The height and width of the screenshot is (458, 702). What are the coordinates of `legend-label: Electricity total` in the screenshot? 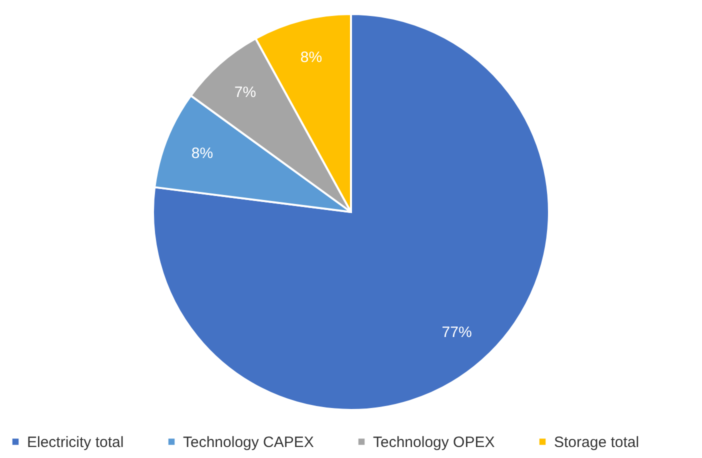 It's located at (75, 442).